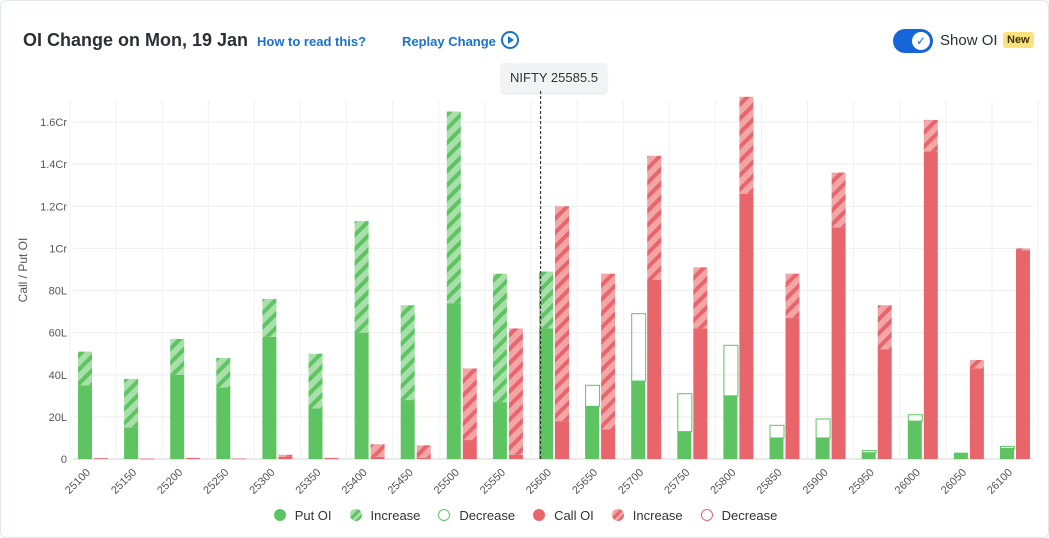 The image size is (1049, 538). I want to click on x-tick-label: 26000, so click(908, 482).